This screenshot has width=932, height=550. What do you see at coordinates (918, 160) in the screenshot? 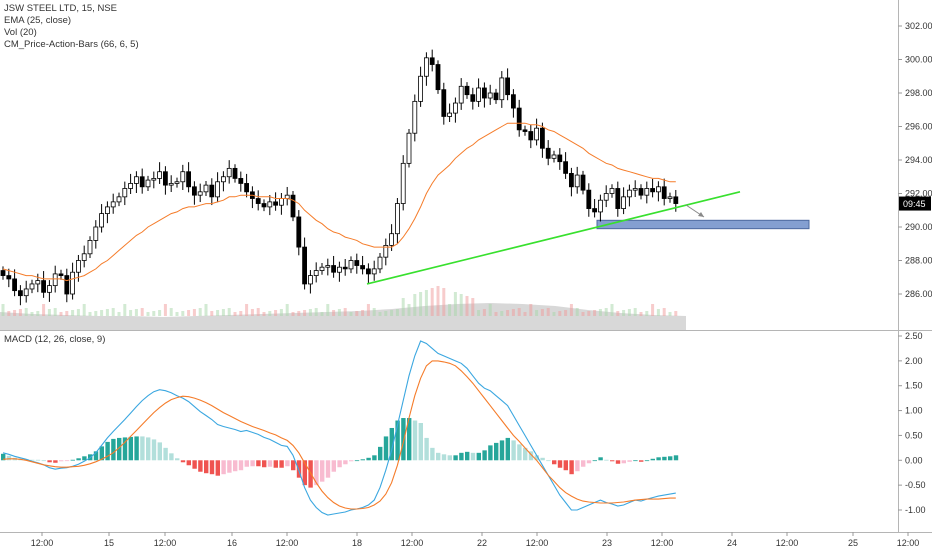
I see `price-tick-label: 294.00` at bounding box center [918, 160].